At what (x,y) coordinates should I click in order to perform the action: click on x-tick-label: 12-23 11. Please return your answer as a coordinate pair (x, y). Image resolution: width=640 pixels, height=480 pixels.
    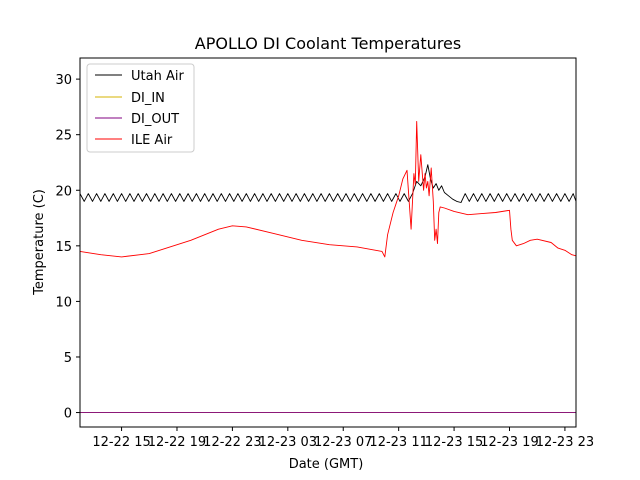
    Looking at the image, I should click on (398, 442).